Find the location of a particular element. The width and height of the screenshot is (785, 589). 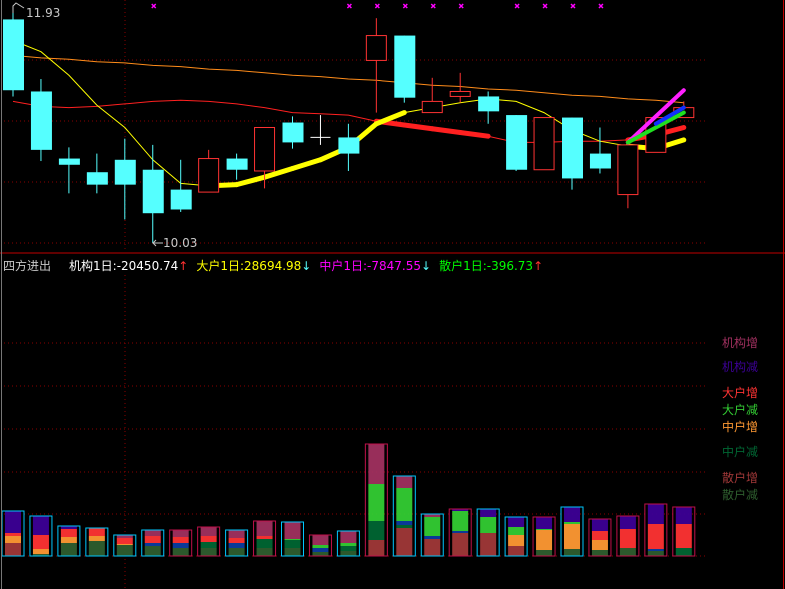

bar-segment-blue is located at coordinates (655, 550).